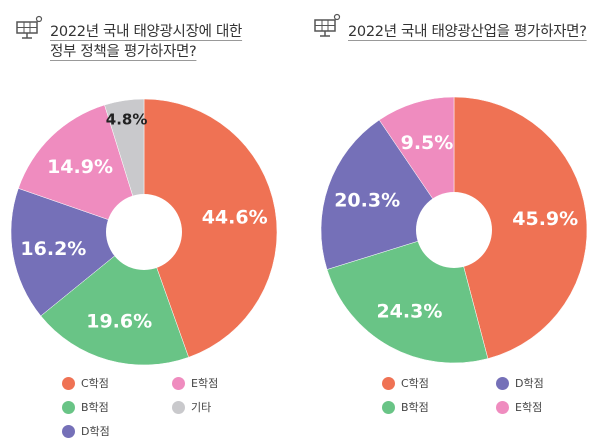  Describe the element at coordinates (545, 219) in the screenshot. I see `data-label-C: 45.9%` at that location.